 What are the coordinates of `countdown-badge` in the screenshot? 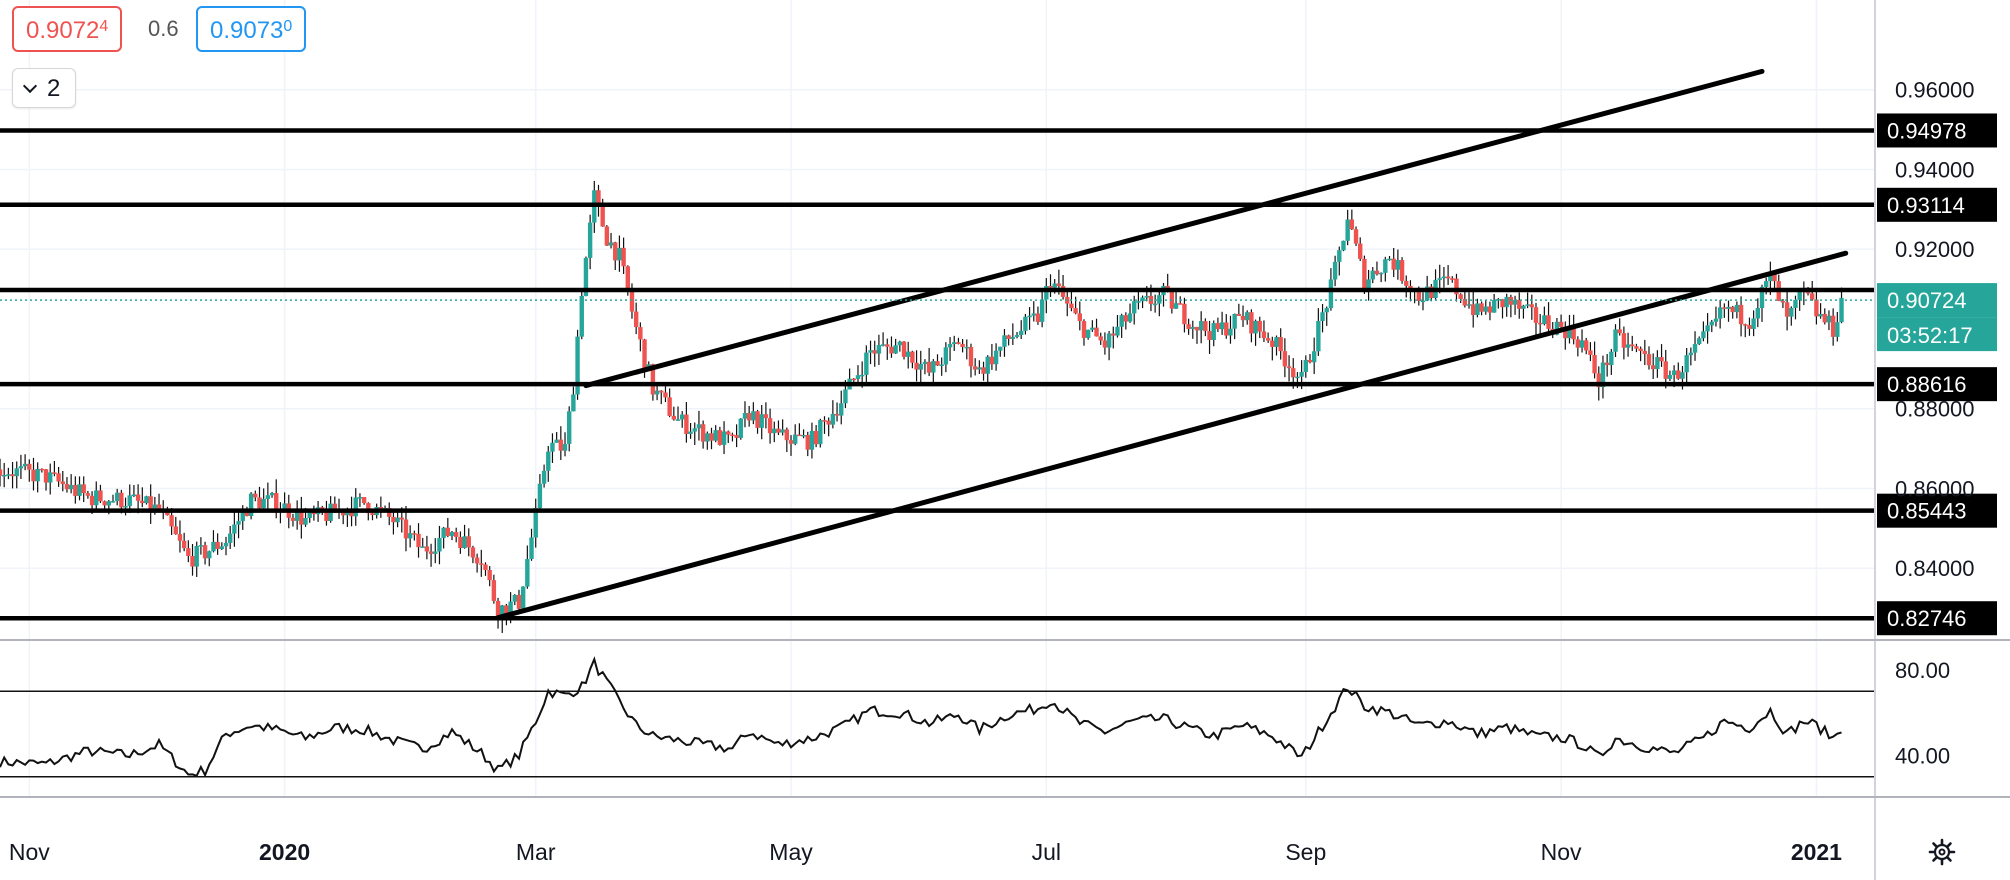 It's located at (1937, 334).